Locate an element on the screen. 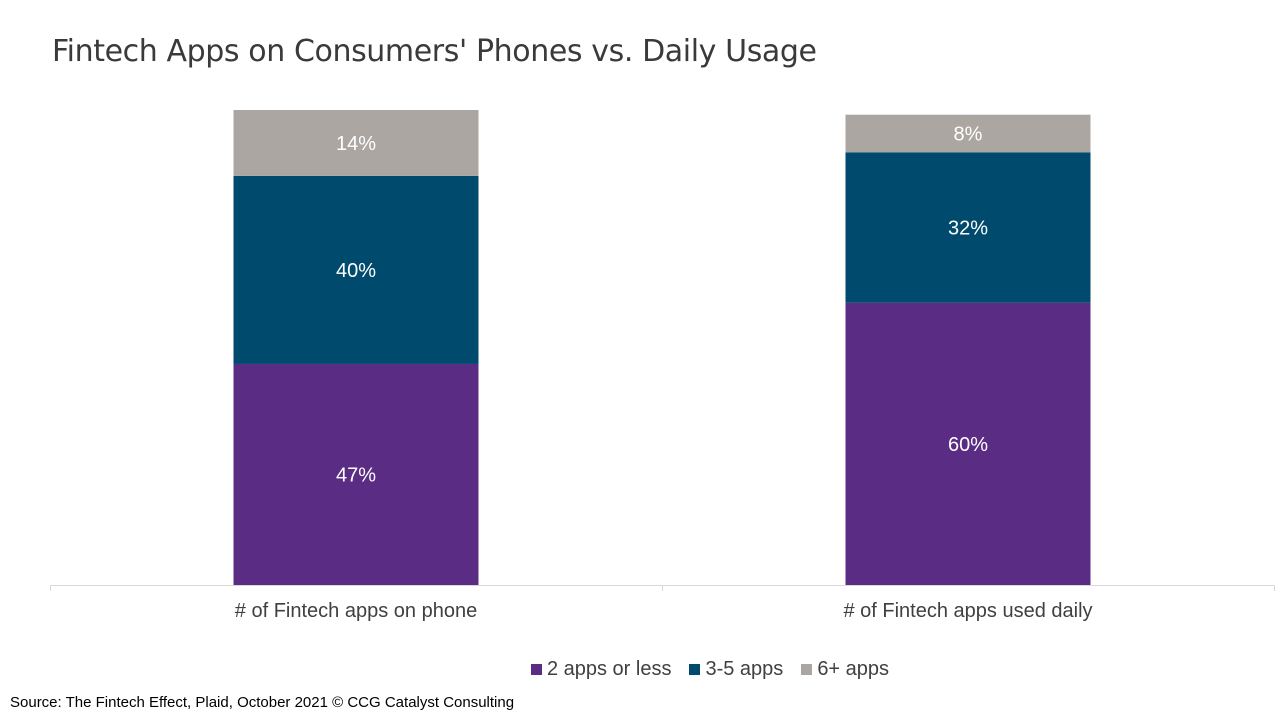 Image resolution: width=1280 pixels, height=720 pixels. data-label: 8% is located at coordinates (968, 135).